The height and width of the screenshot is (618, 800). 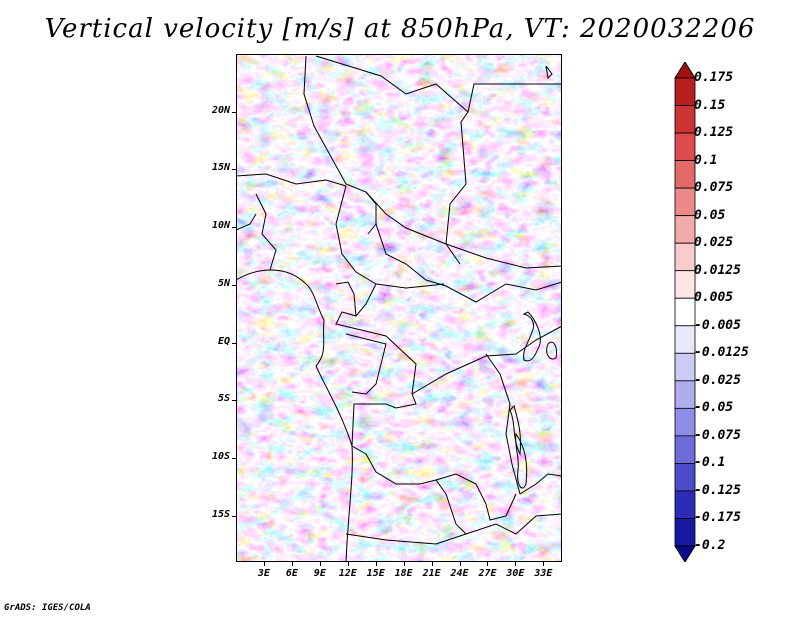 I want to click on legend-top-arrow, so click(x=685, y=70).